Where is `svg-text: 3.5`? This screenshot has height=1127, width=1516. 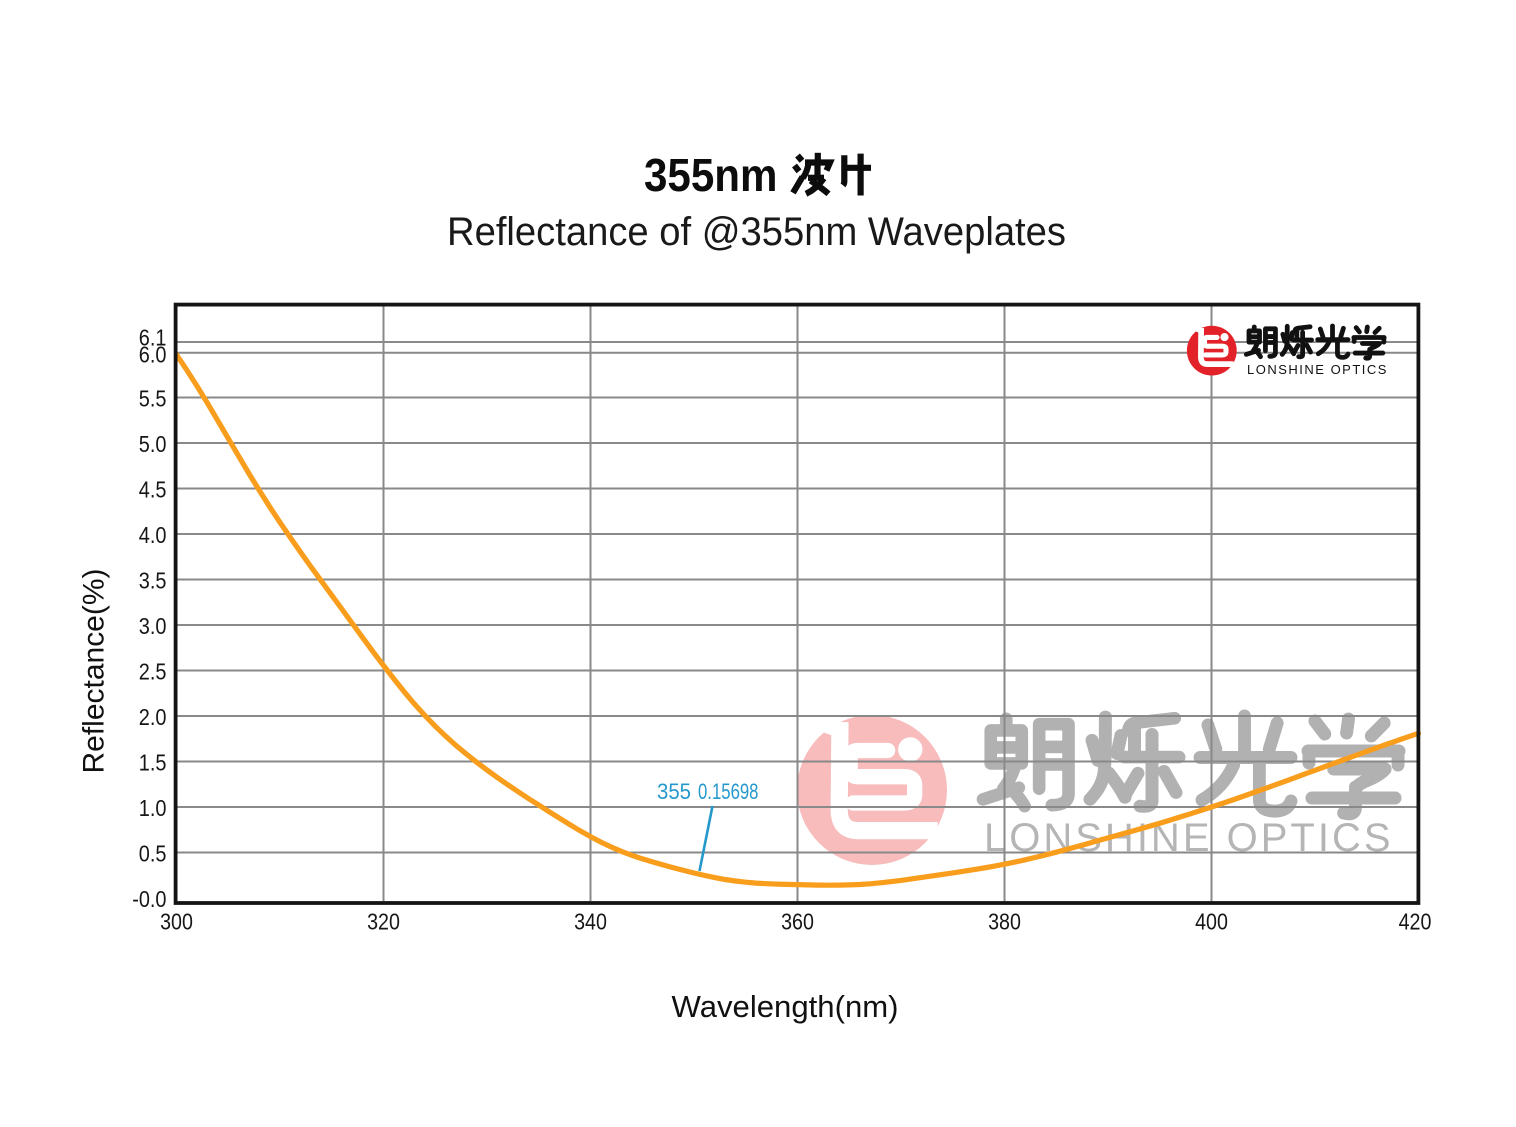 svg-text: 3.5 is located at coordinates (153, 580).